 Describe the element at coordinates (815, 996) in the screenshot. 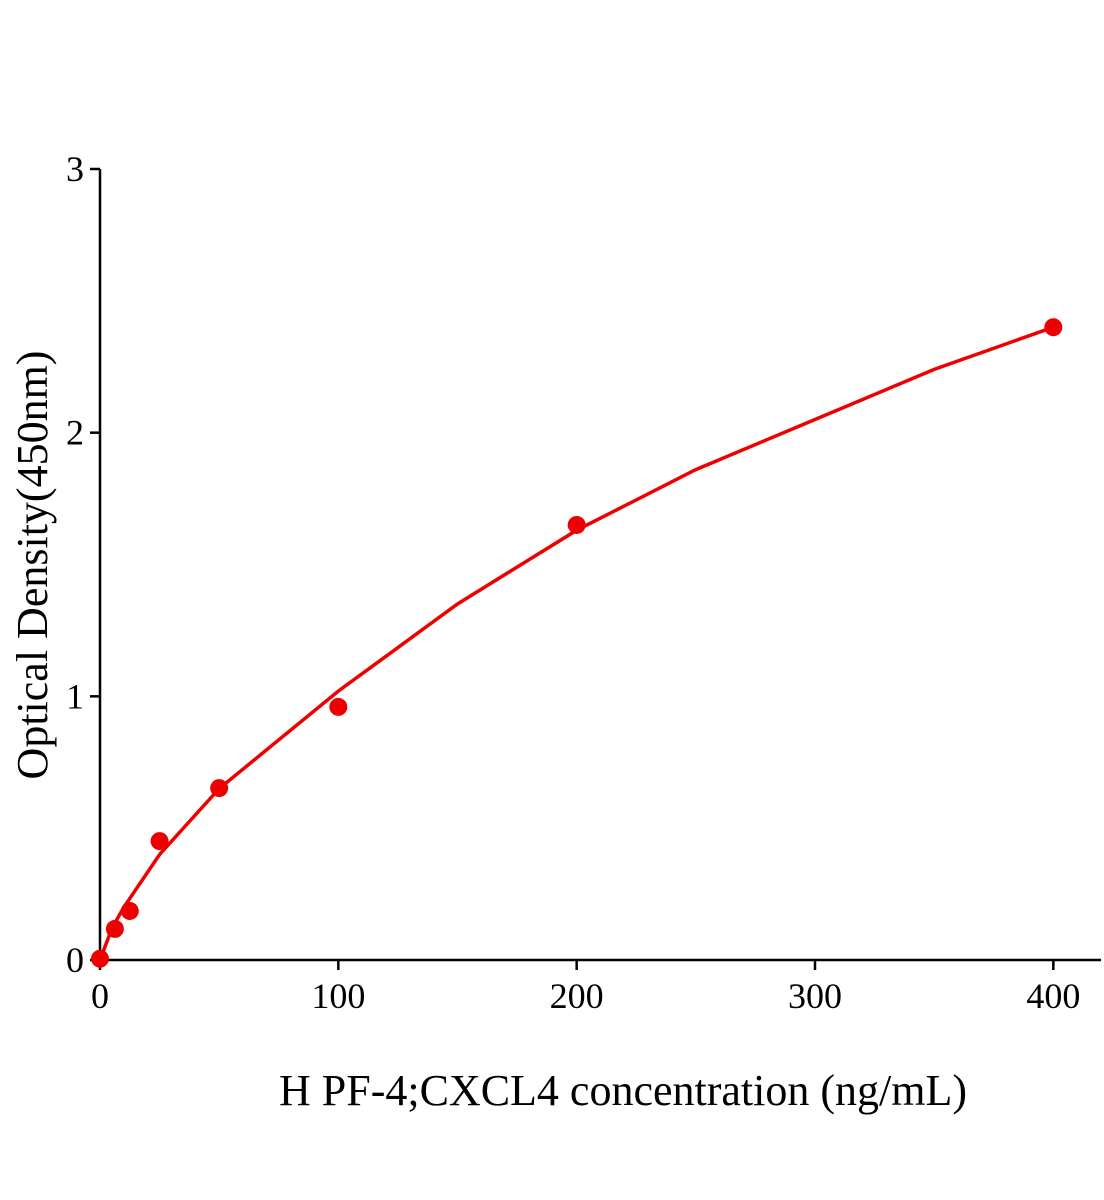

I see `x-tick-label: 300` at that location.